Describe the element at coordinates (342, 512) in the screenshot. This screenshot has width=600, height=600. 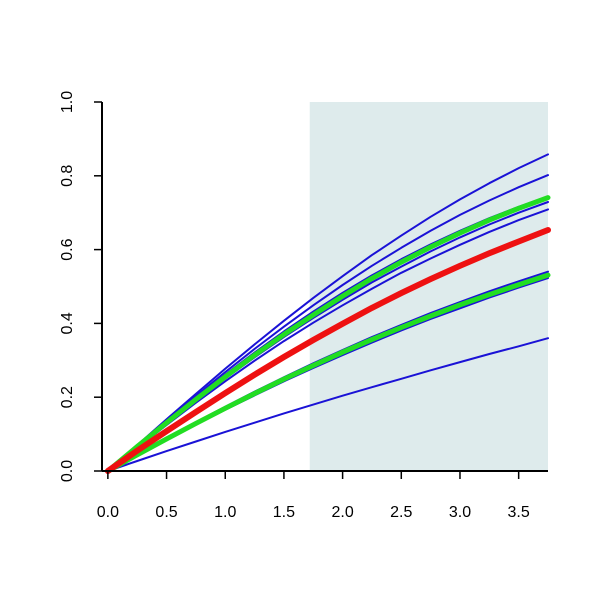
I see `x-tick-label: 2.0` at that location.